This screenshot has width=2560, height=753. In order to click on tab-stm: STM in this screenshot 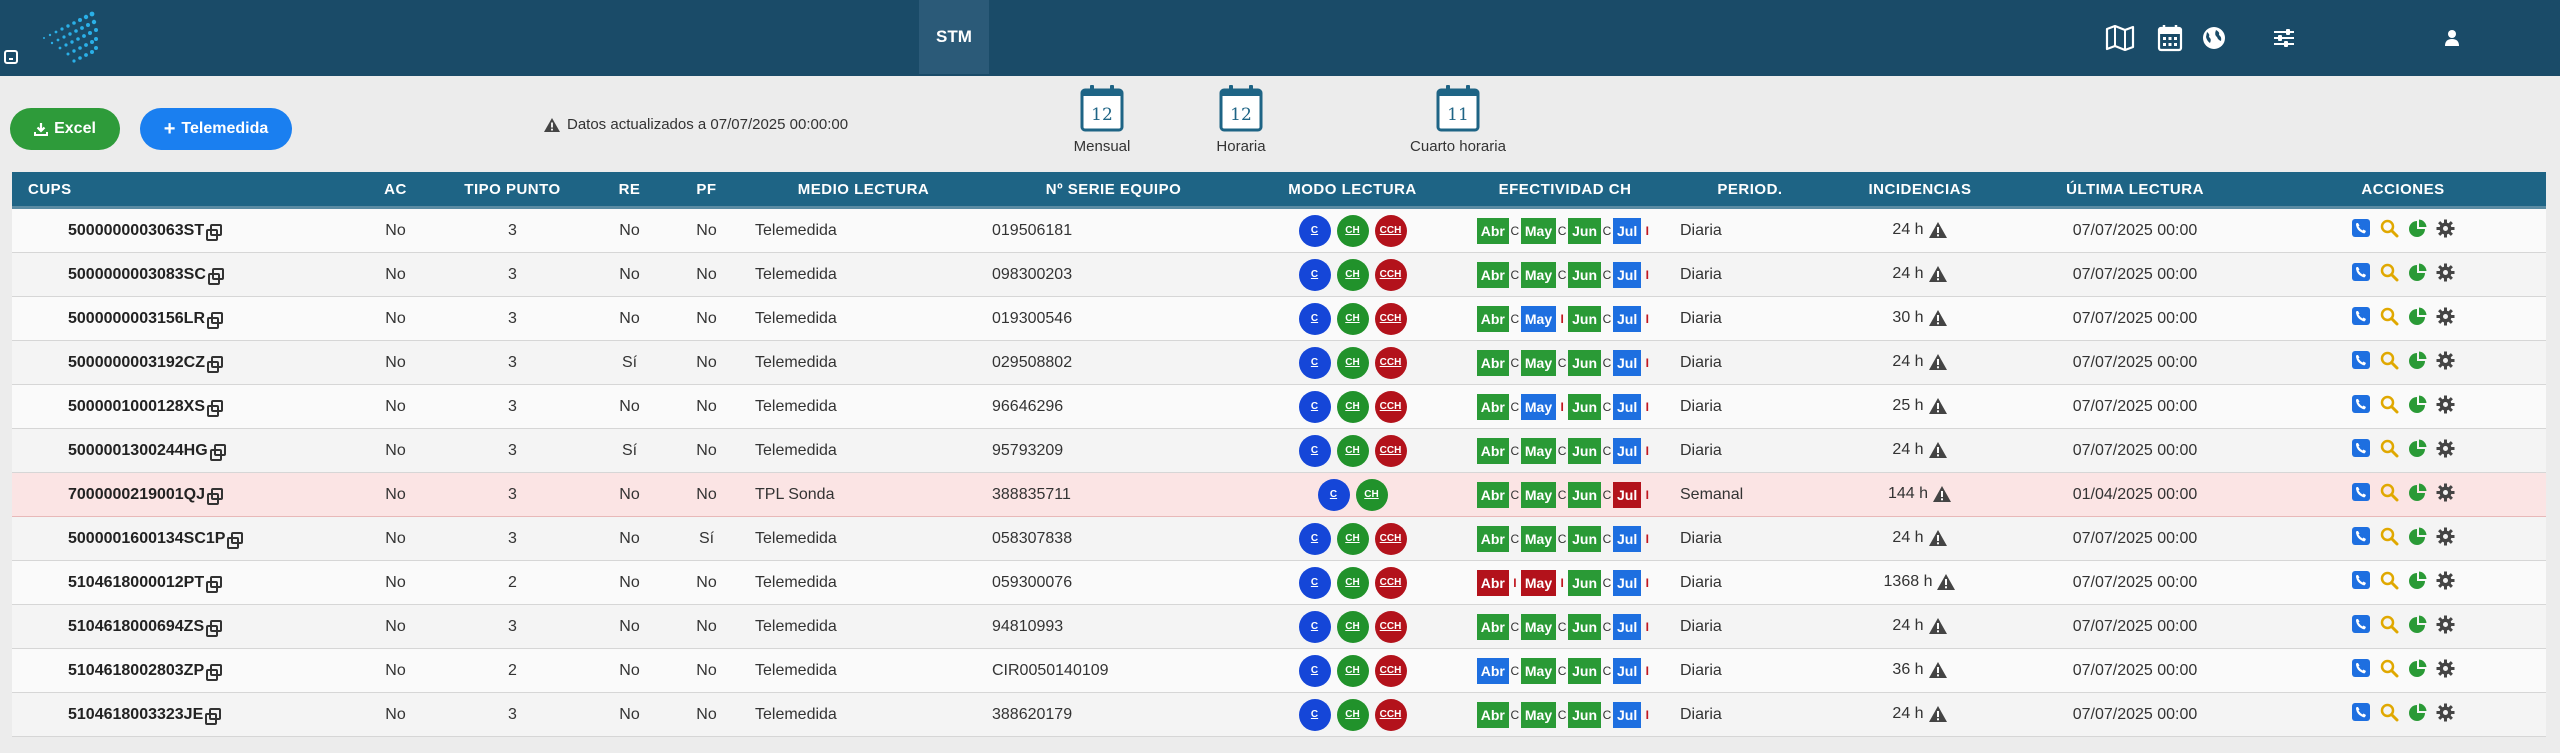, I will do `click(954, 37)`.